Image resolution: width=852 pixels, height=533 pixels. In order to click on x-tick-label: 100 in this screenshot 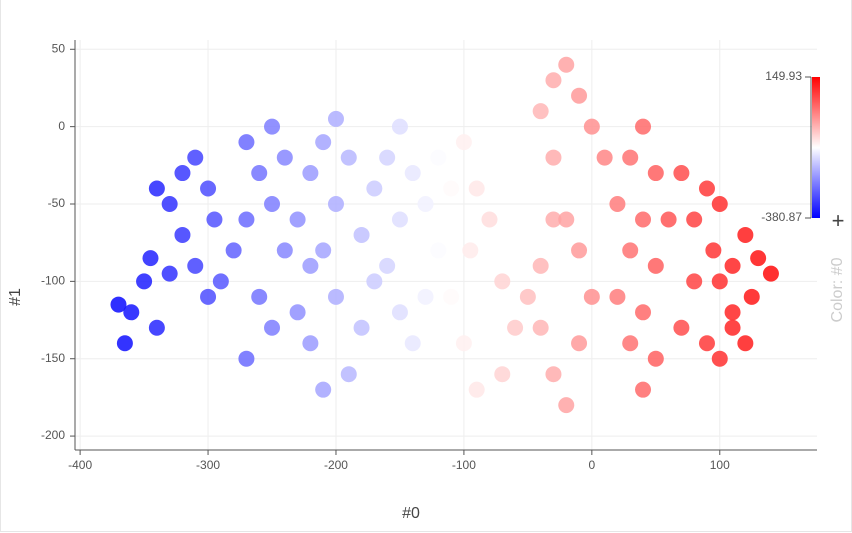, I will do `click(720, 465)`.